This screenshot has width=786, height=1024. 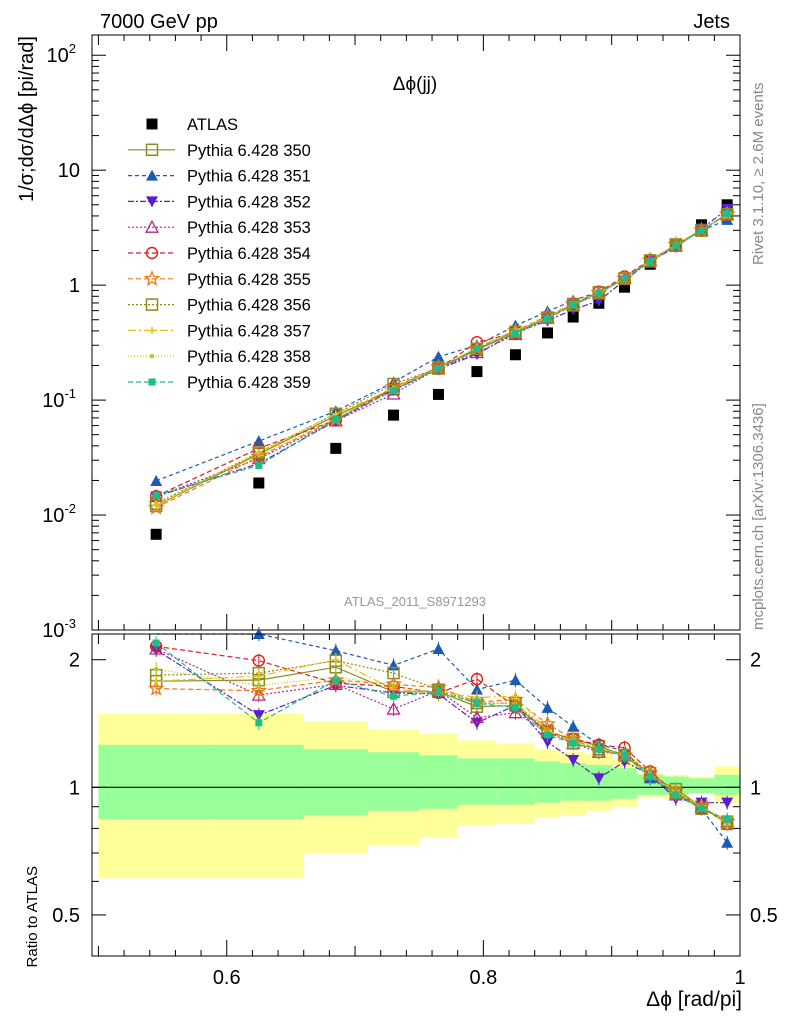 What do you see at coordinates (249, 202) in the screenshot?
I see `legend-label: Pythia 6.428 352` at bounding box center [249, 202].